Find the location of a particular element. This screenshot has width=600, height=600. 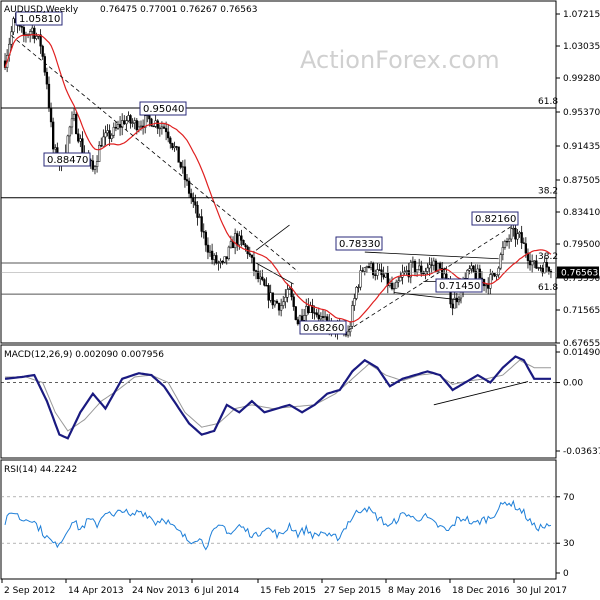

x-tick-label: 8 May 2016 is located at coordinates (414, 591).